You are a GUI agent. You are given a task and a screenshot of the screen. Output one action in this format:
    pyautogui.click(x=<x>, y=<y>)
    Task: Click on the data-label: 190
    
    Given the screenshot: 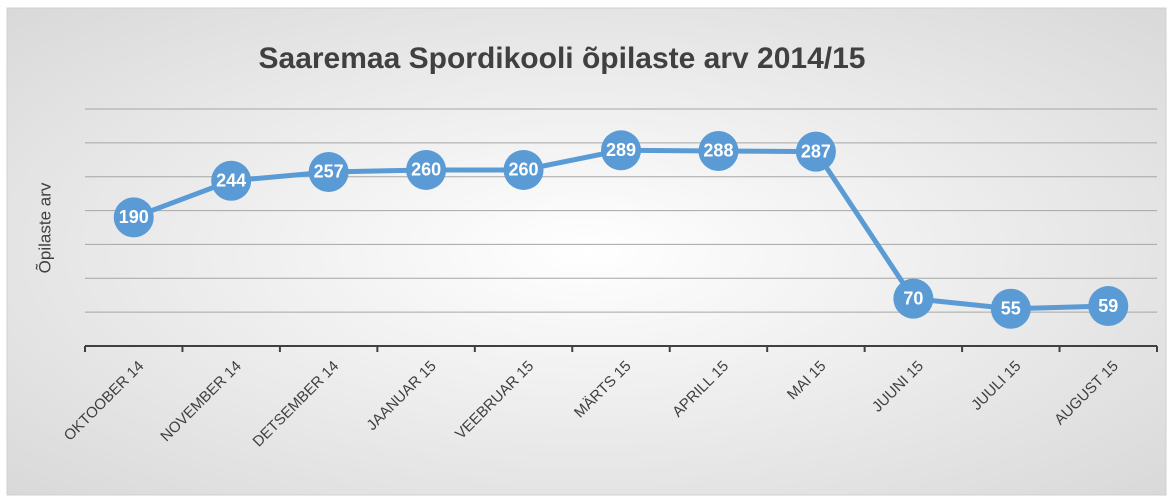 What is the action you would take?
    pyautogui.click(x=134, y=217)
    